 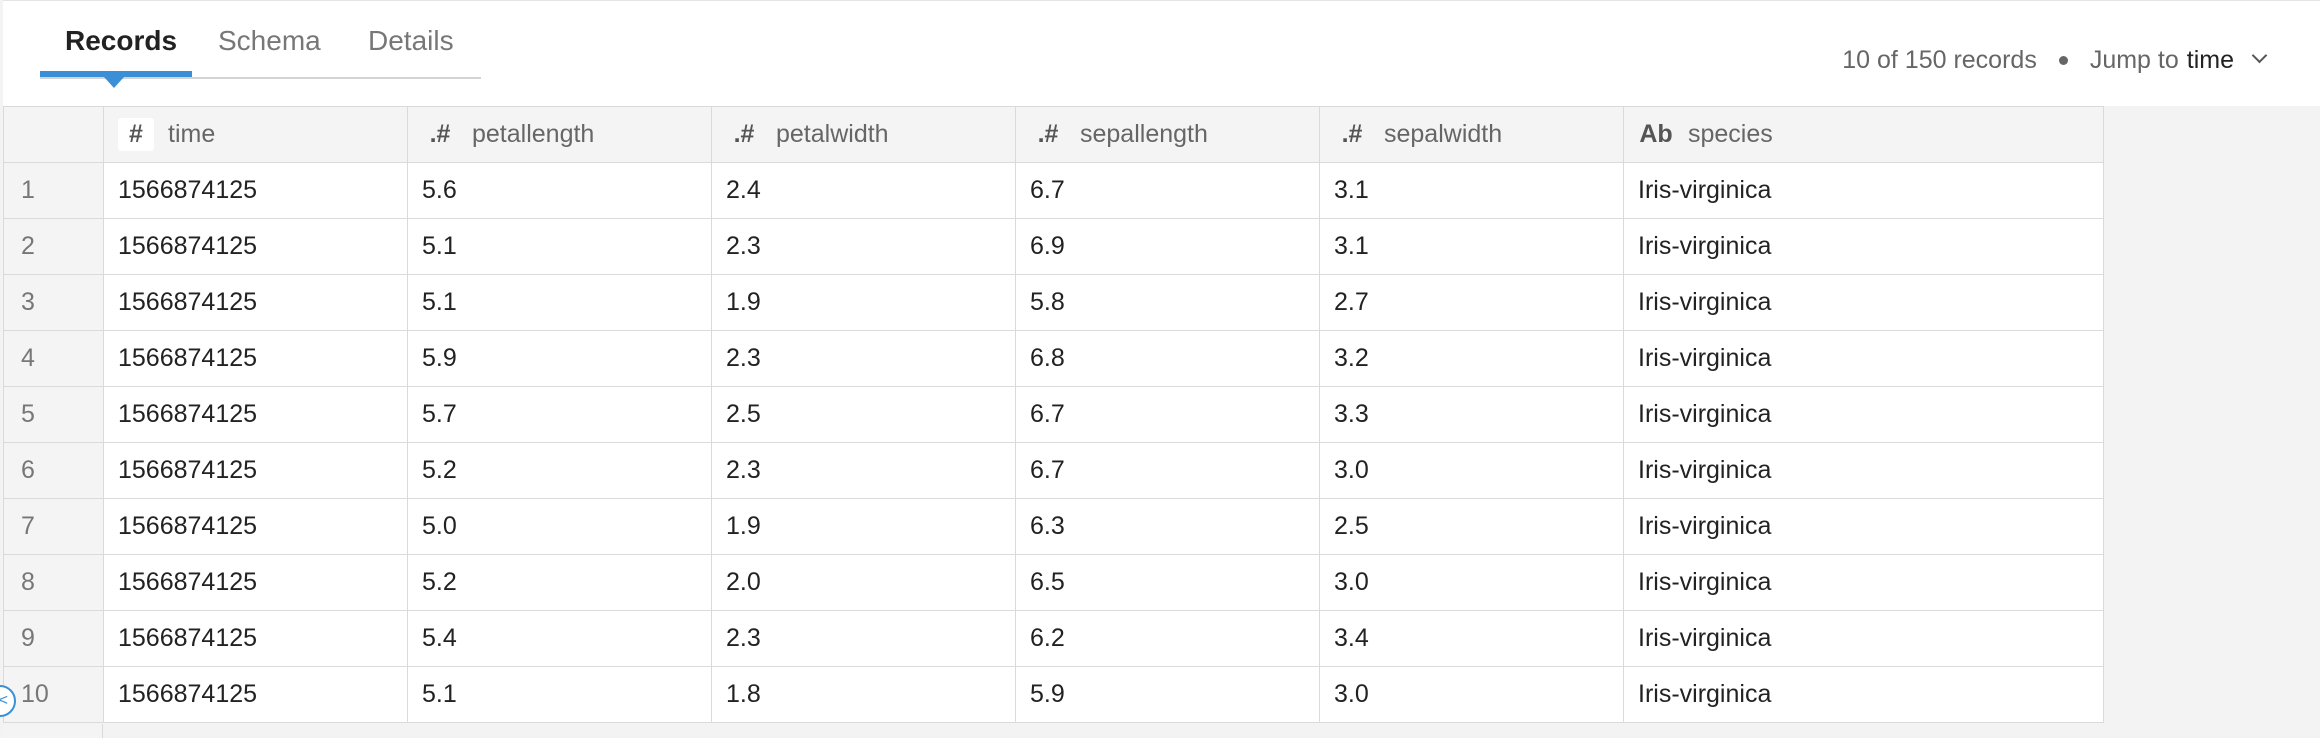 What do you see at coordinates (559, 638) in the screenshot?
I see `table-cell-petallength: 5.4` at bounding box center [559, 638].